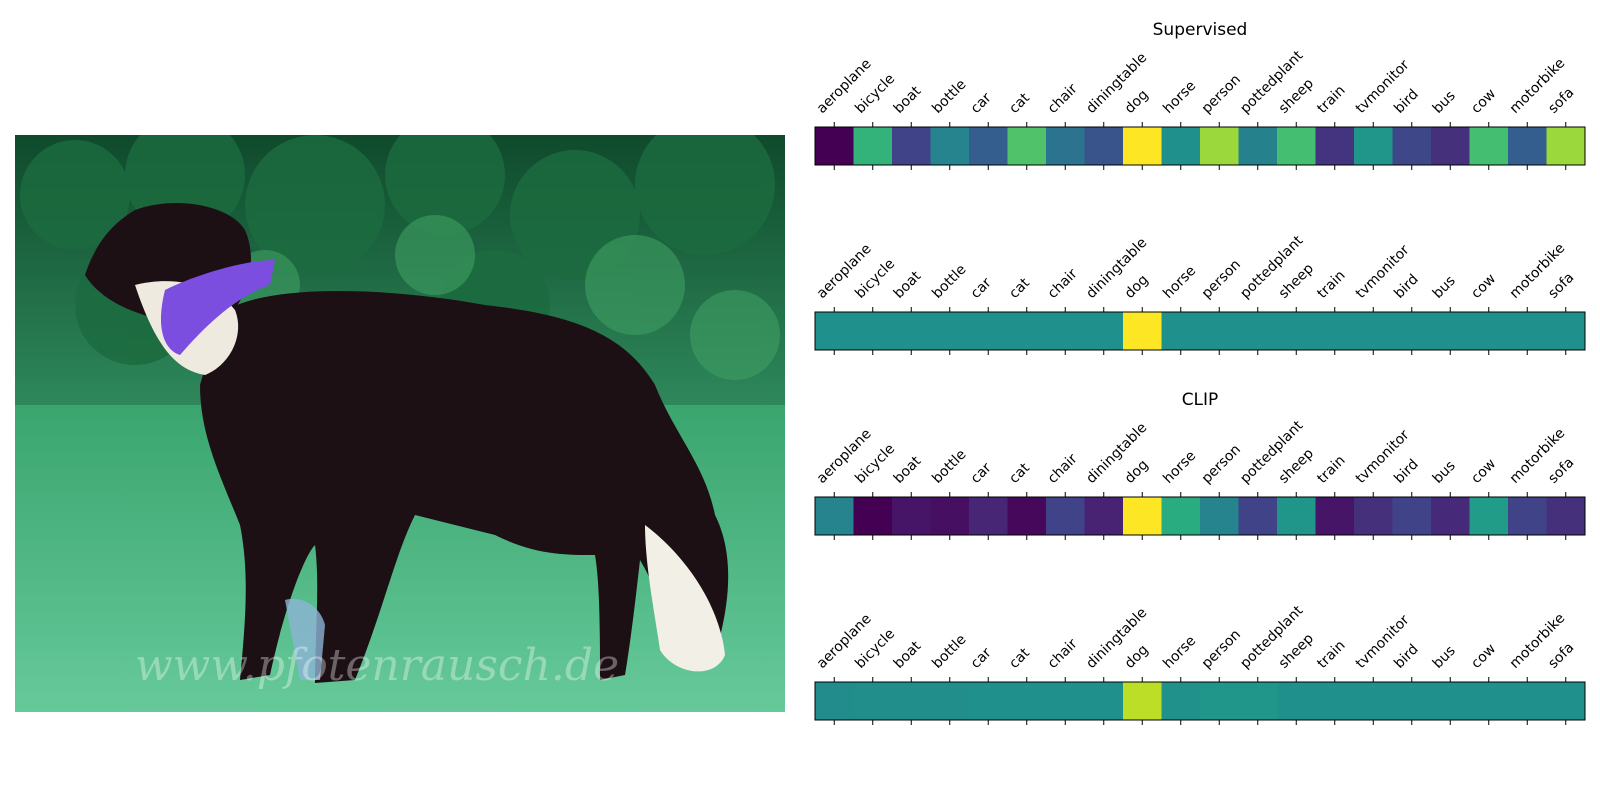 This screenshot has width=1600, height=800. Describe the element at coordinates (1561, 471) in the screenshot. I see `tick-label-sofa: sofa` at that location.